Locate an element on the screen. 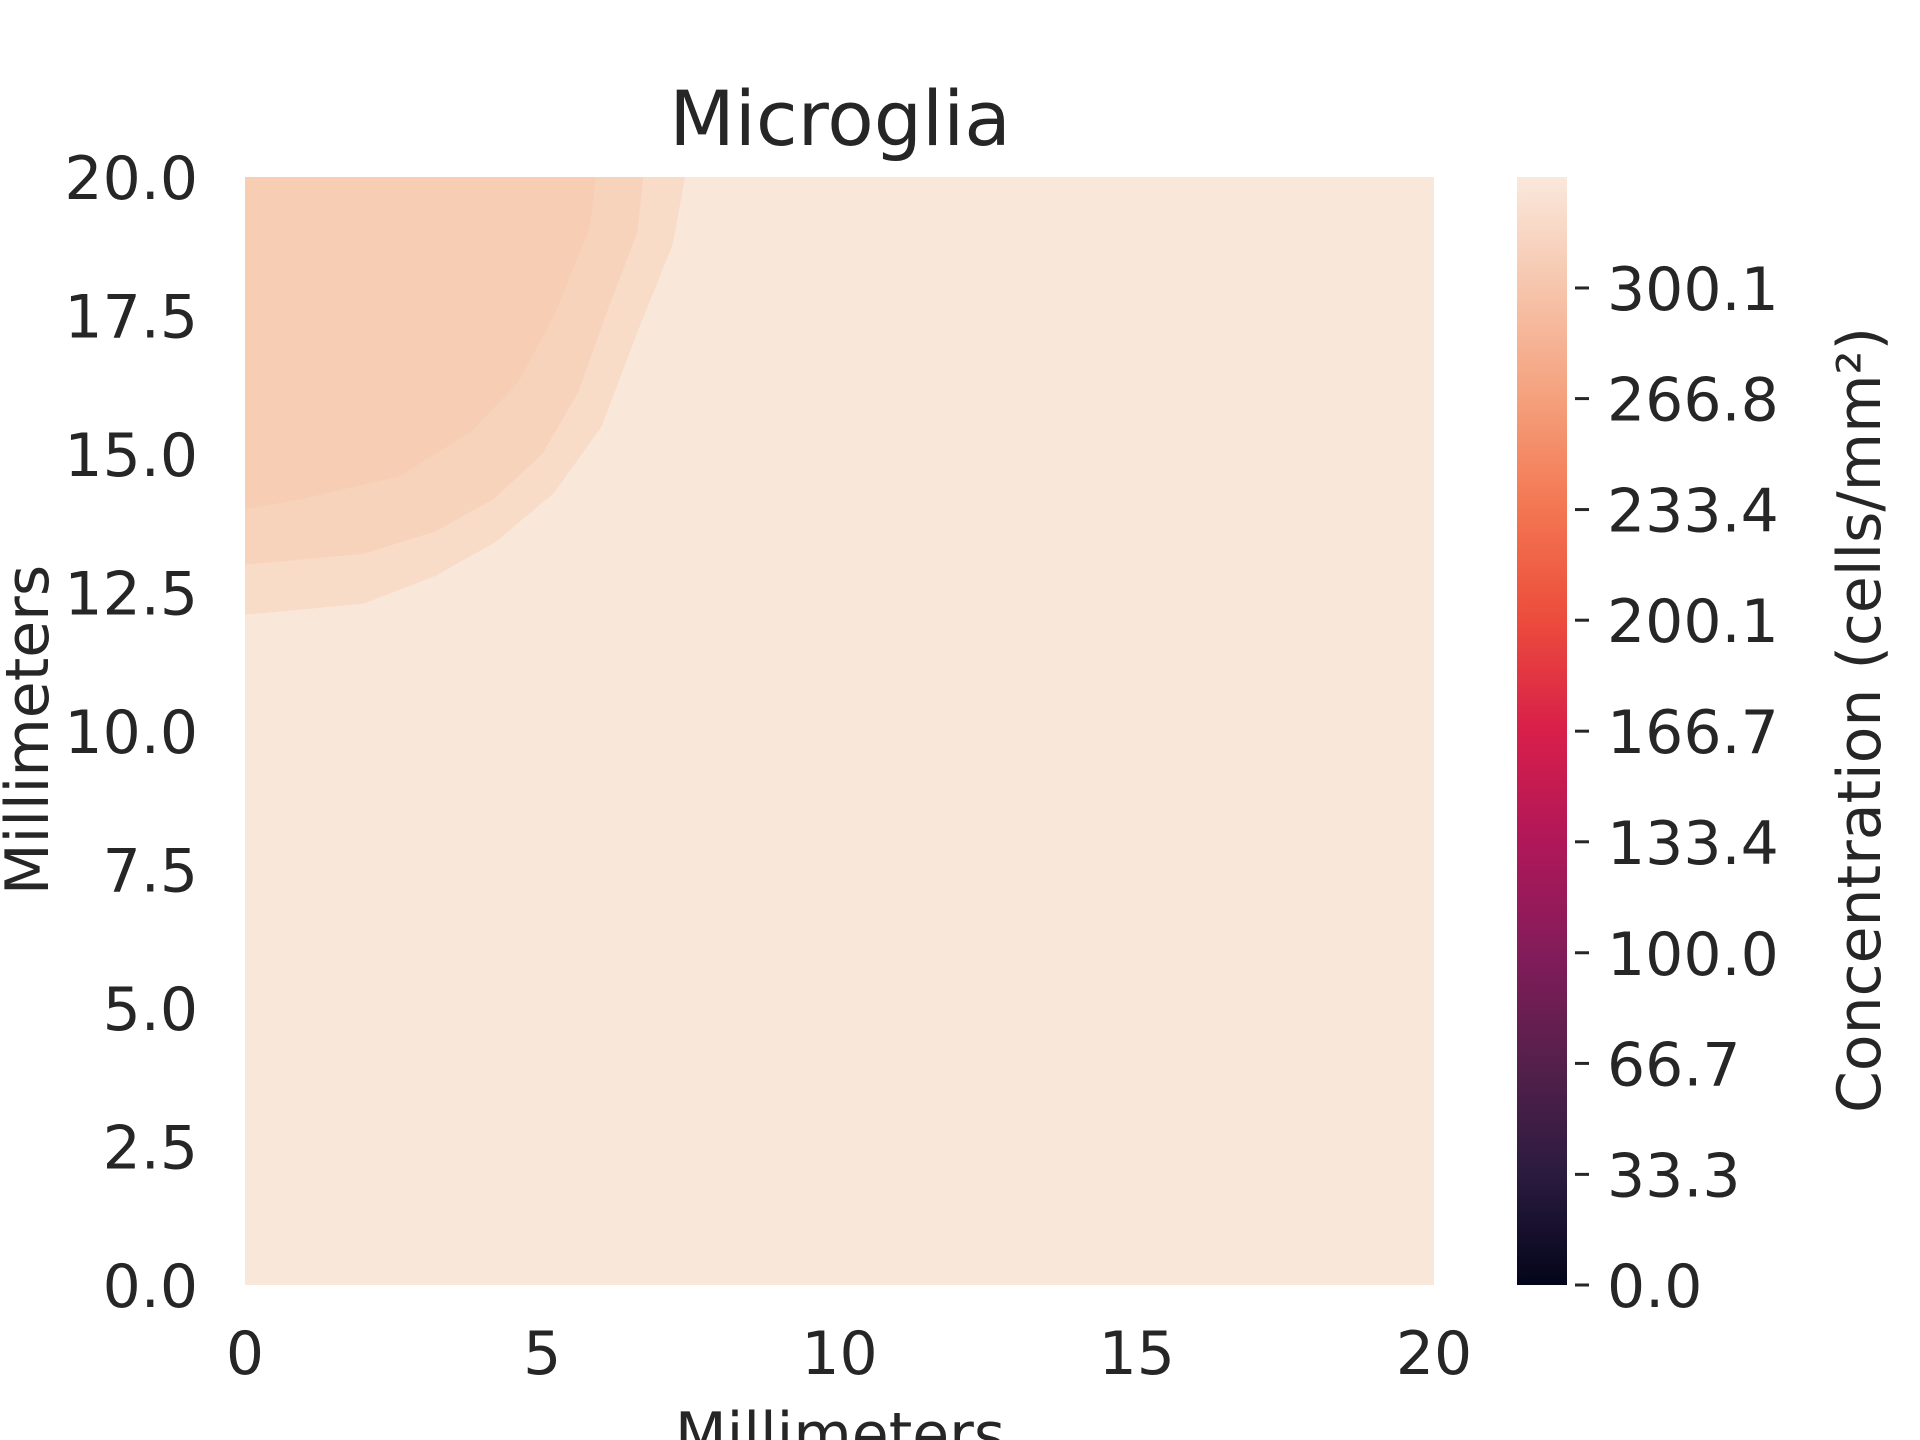  y-axis-label: Millimeters is located at coordinates (31, 730).